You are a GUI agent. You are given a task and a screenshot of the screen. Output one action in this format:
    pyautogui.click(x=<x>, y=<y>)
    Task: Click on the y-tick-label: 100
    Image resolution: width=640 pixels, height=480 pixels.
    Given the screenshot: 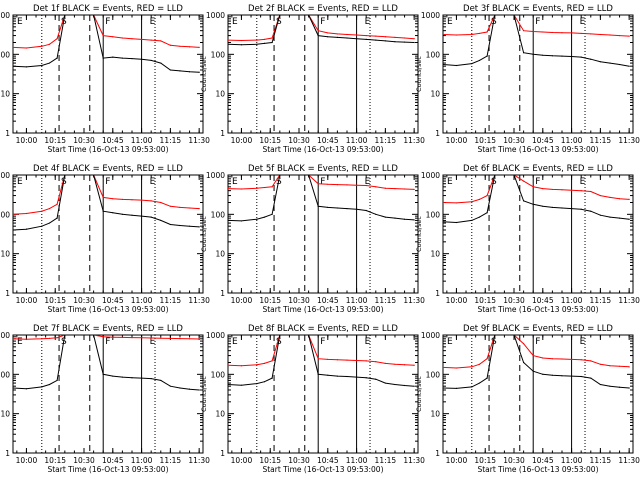 What is the action you would take?
    pyautogui.click(x=5, y=214)
    